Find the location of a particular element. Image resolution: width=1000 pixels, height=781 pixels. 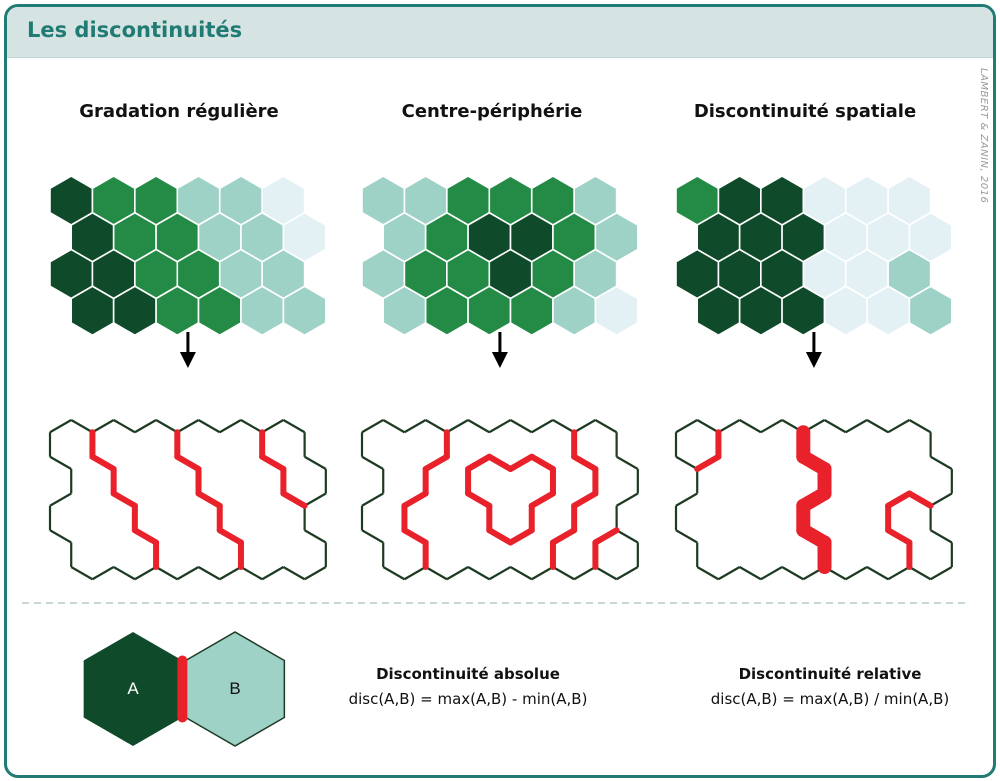

panel-title-gradation: Gradation régulière is located at coordinates (179, 111).